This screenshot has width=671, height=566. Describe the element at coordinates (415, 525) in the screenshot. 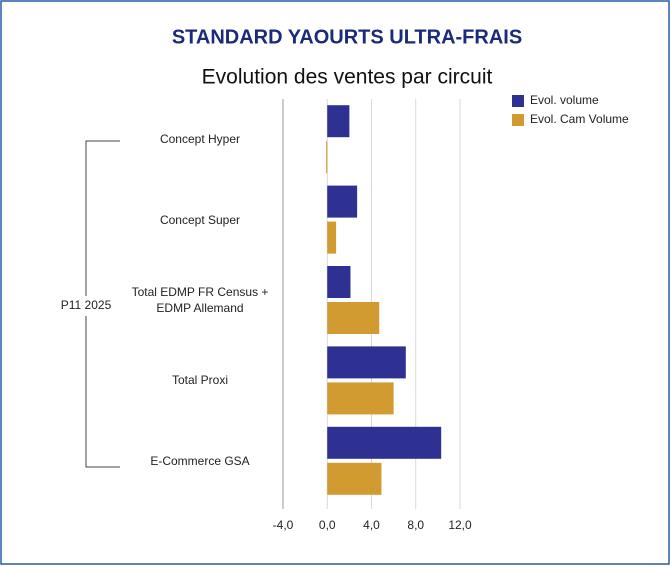

I see `x-tick-label: 8,0` at that location.